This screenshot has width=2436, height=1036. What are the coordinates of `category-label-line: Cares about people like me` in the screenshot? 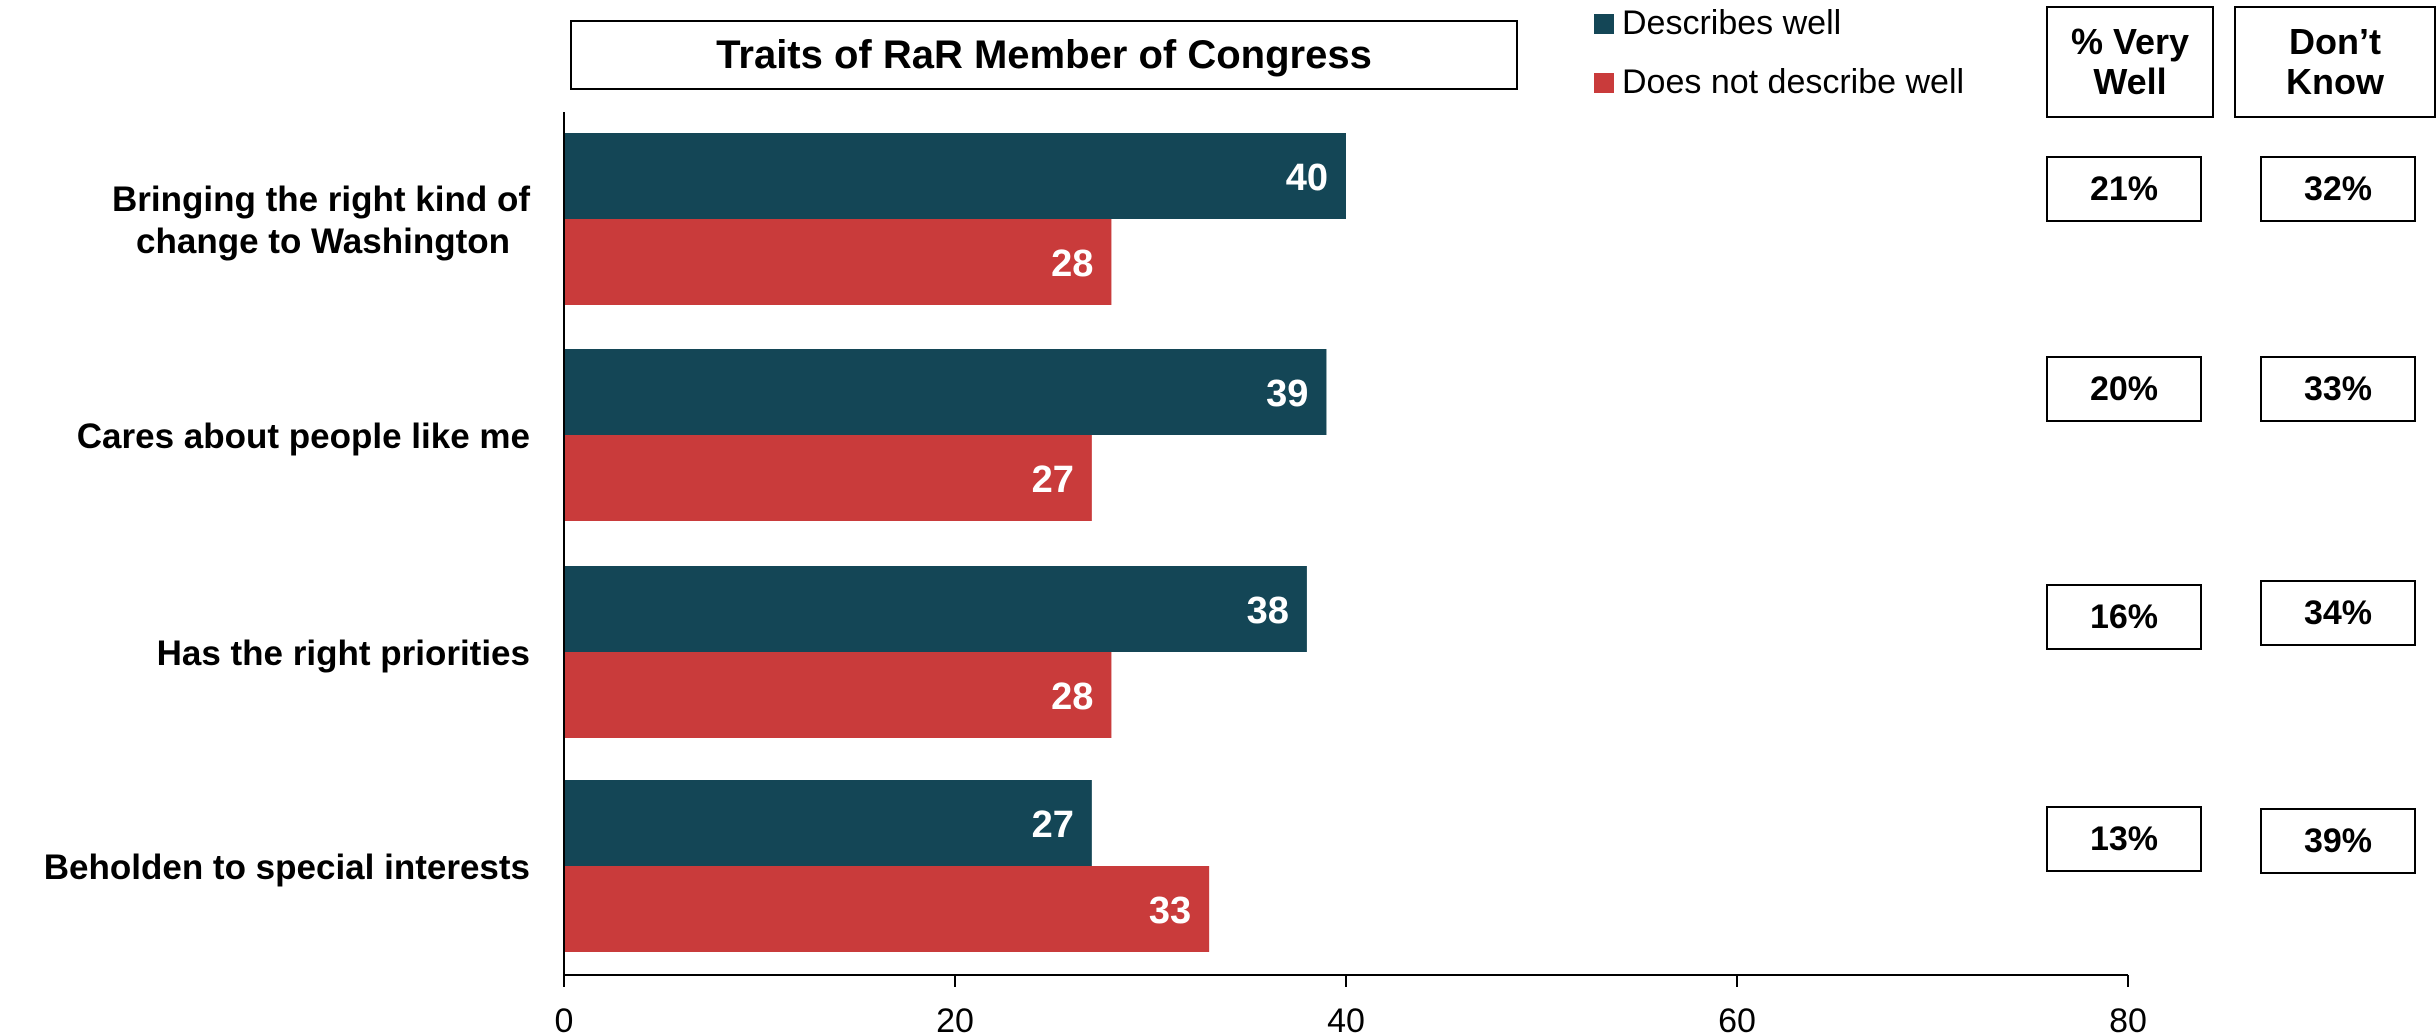 It's located at (303, 436).